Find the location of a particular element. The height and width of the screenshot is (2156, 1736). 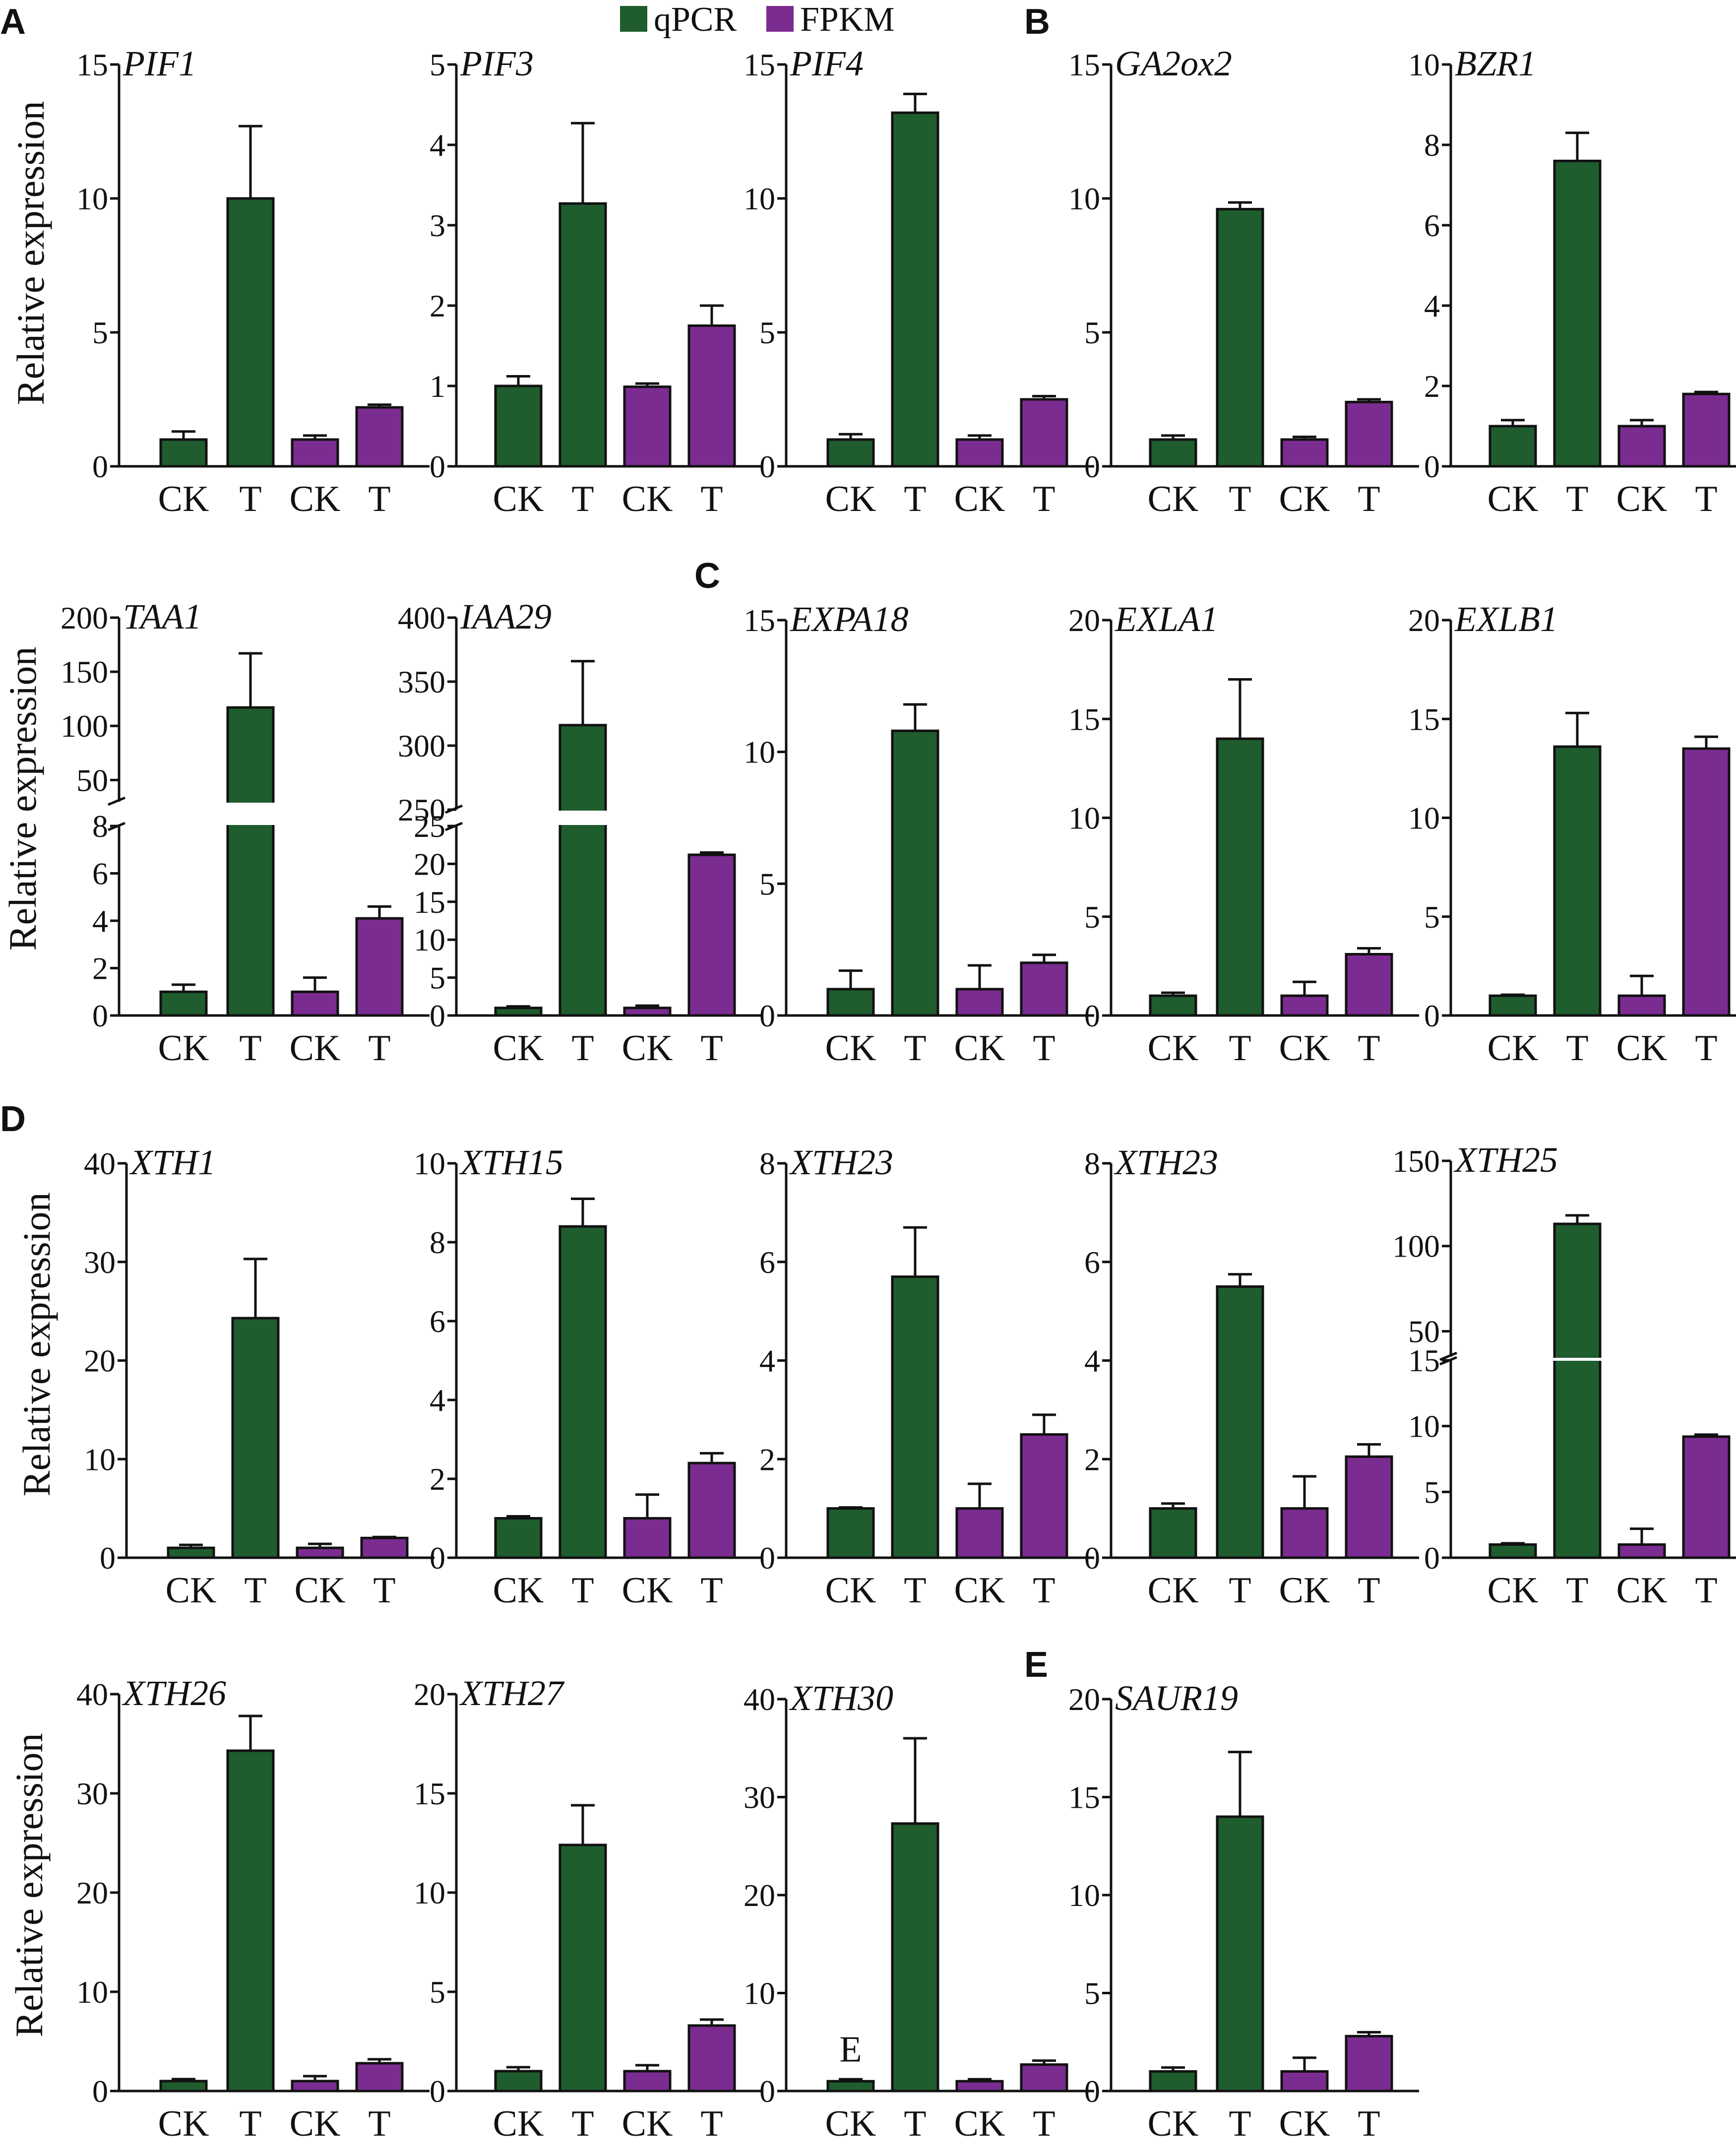

y-tick-label: 6 is located at coordinates (100, 873).